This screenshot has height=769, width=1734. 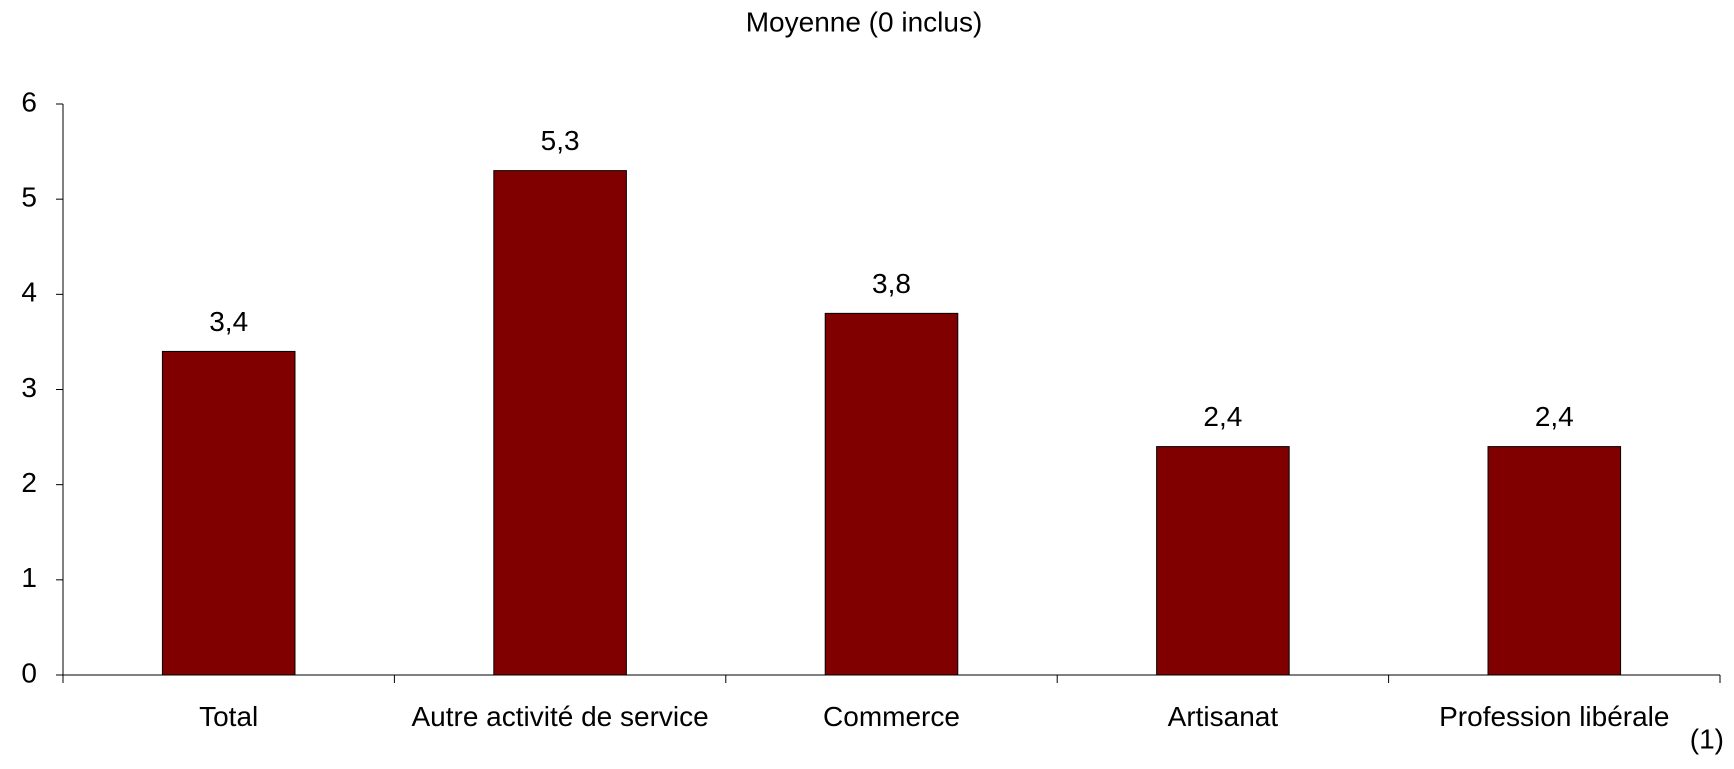 What do you see at coordinates (1554, 716) in the screenshot?
I see `x-tick-label: Profession libérale` at bounding box center [1554, 716].